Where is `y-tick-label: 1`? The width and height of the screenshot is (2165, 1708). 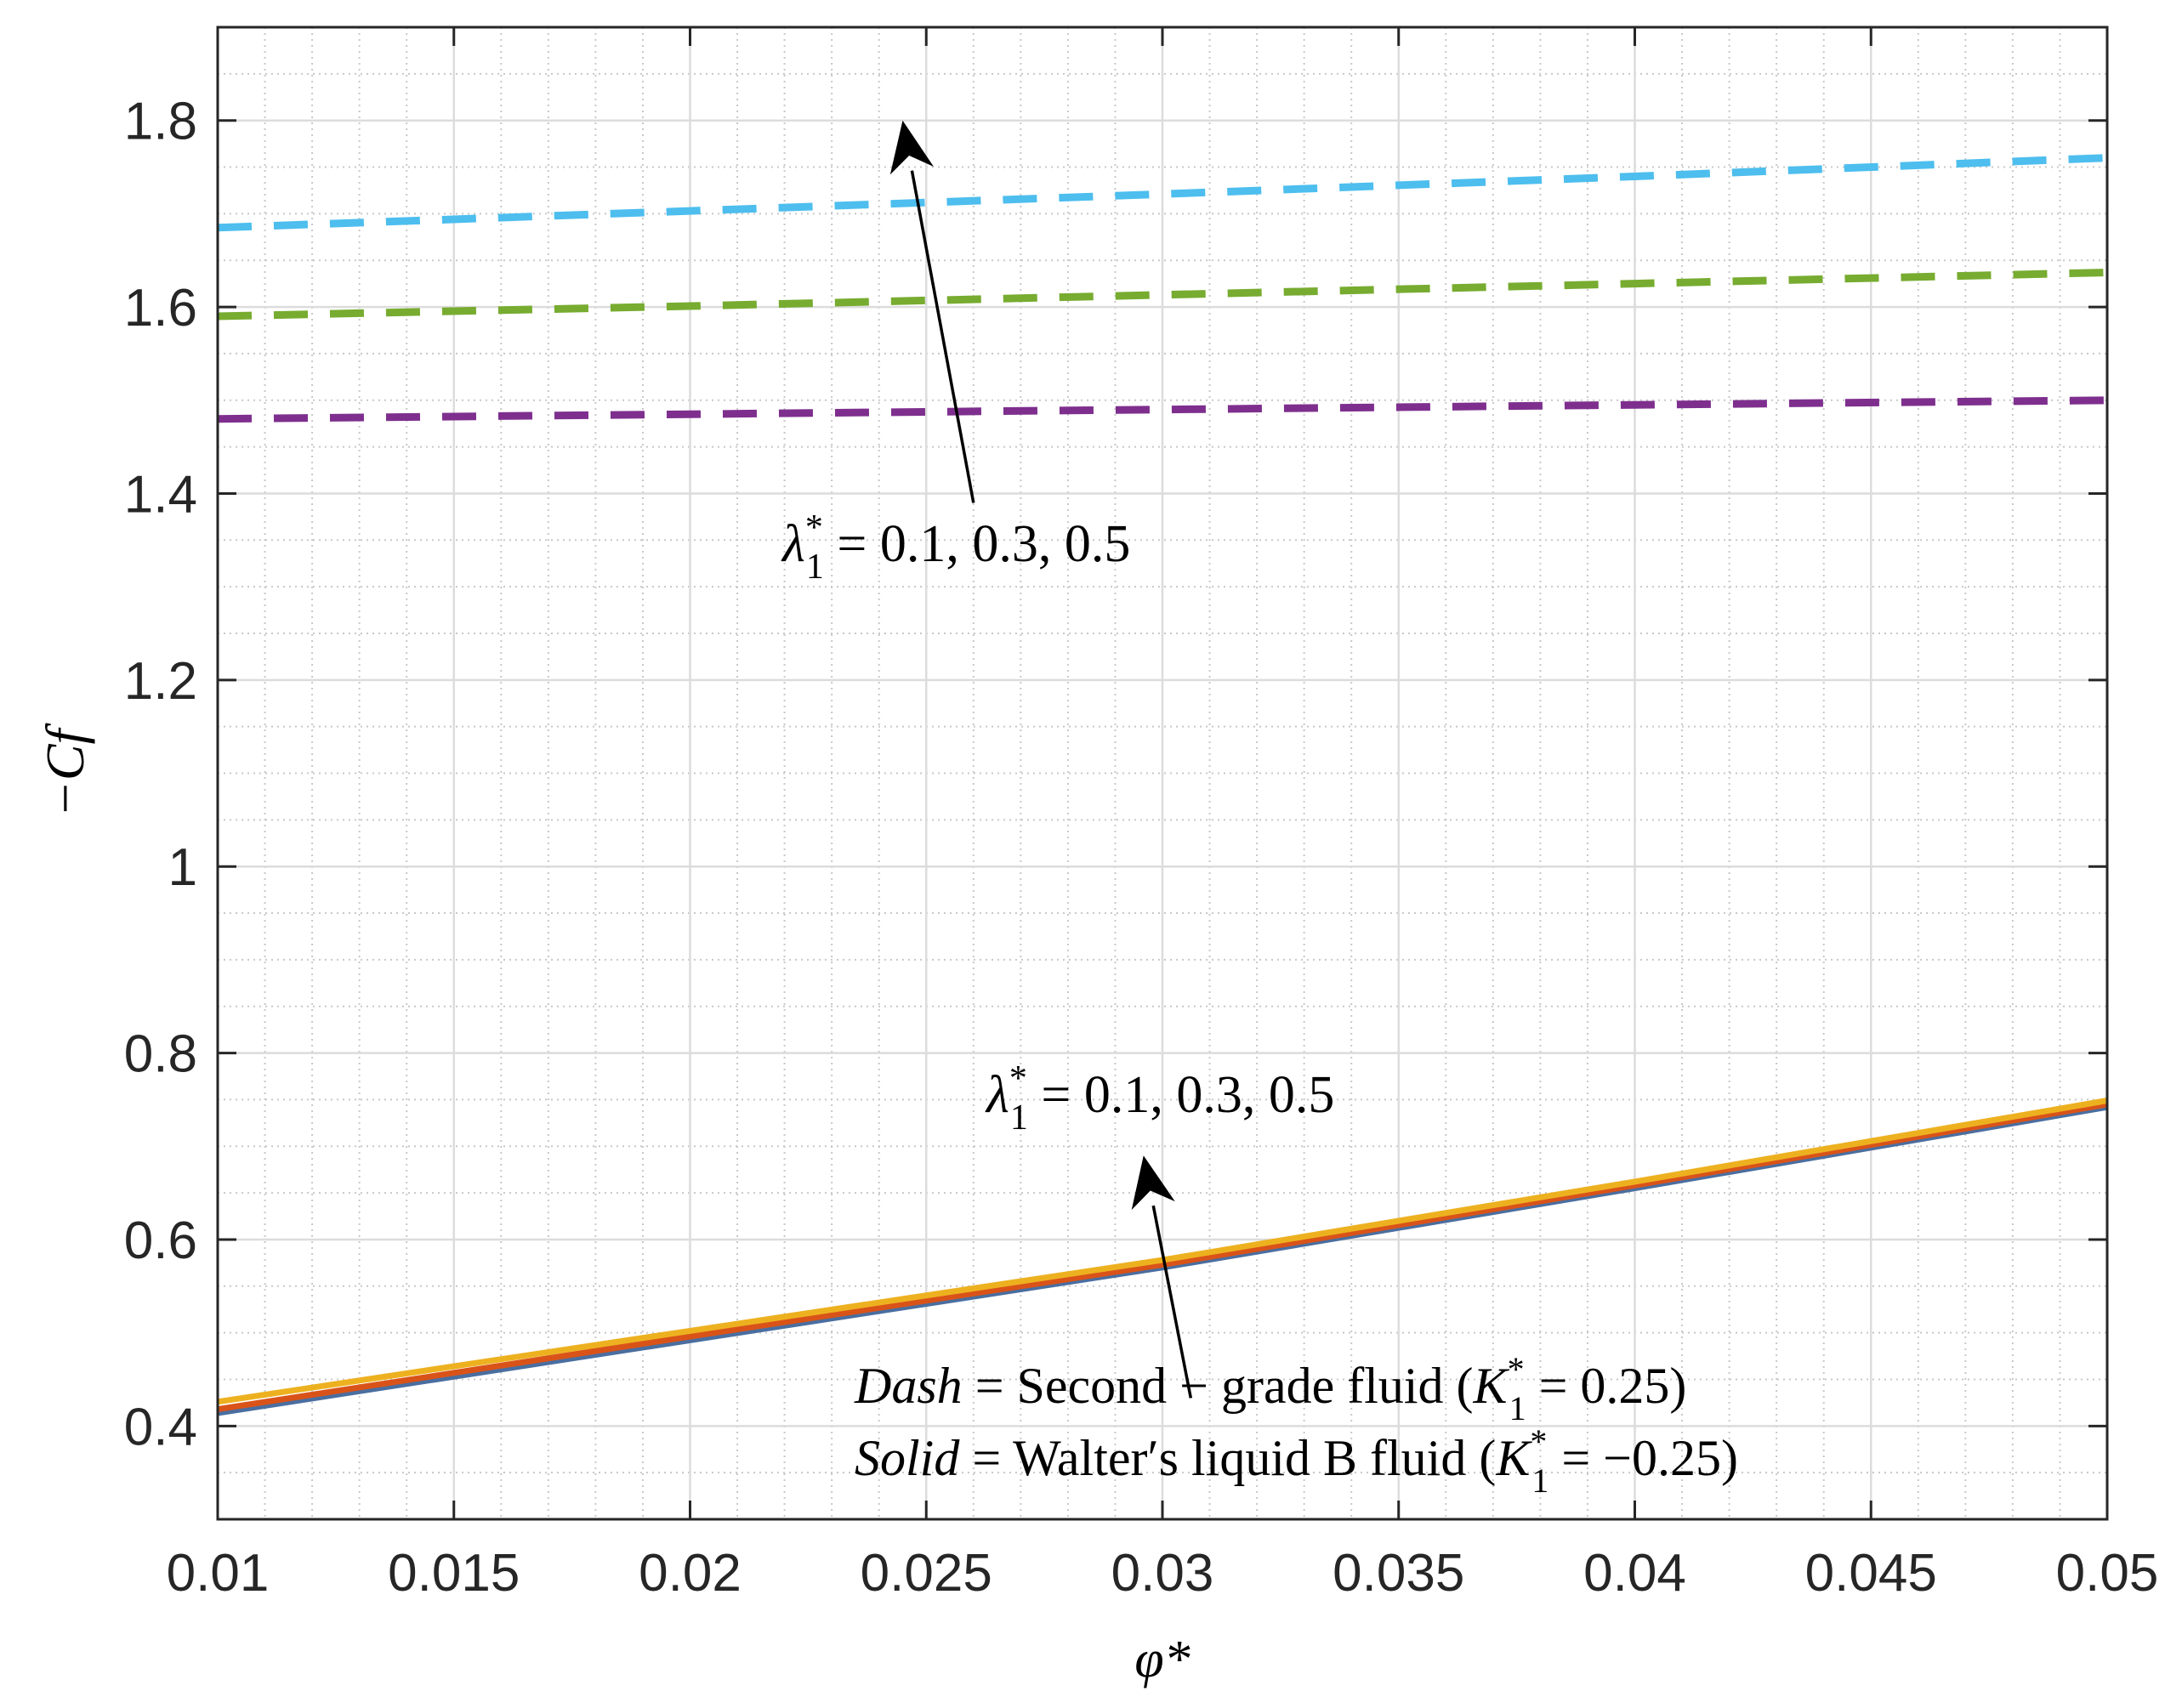 y-tick-label: 1 is located at coordinates (183, 868).